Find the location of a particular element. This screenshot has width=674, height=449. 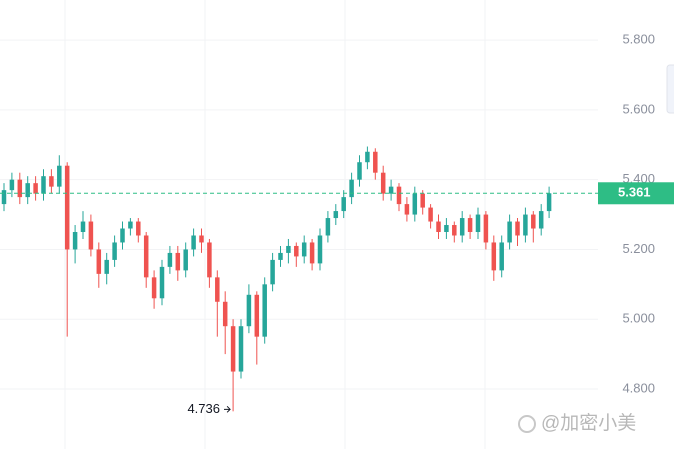

y-tick-label: 5.000 is located at coordinates (638, 318).